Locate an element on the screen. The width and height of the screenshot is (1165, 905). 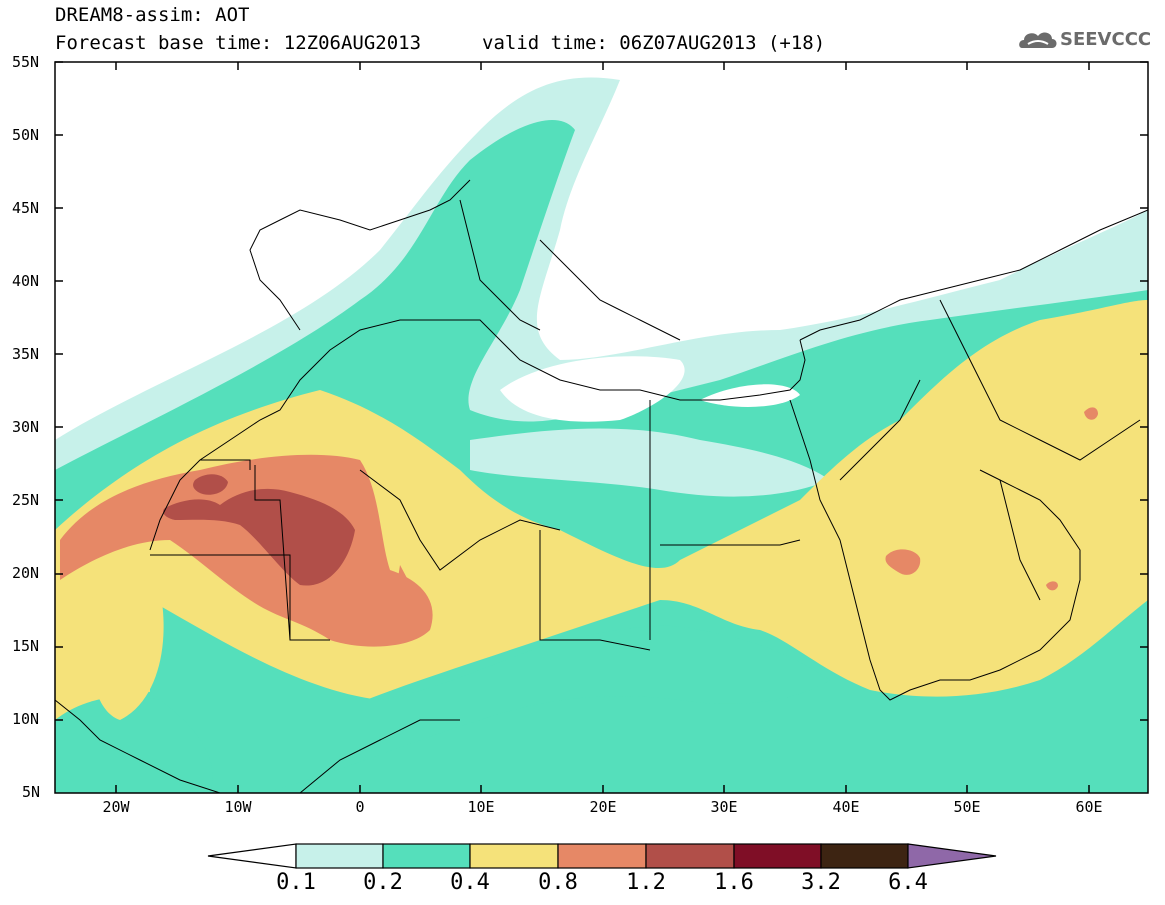
lat-label-55n: 55N is located at coordinates (26, 62).